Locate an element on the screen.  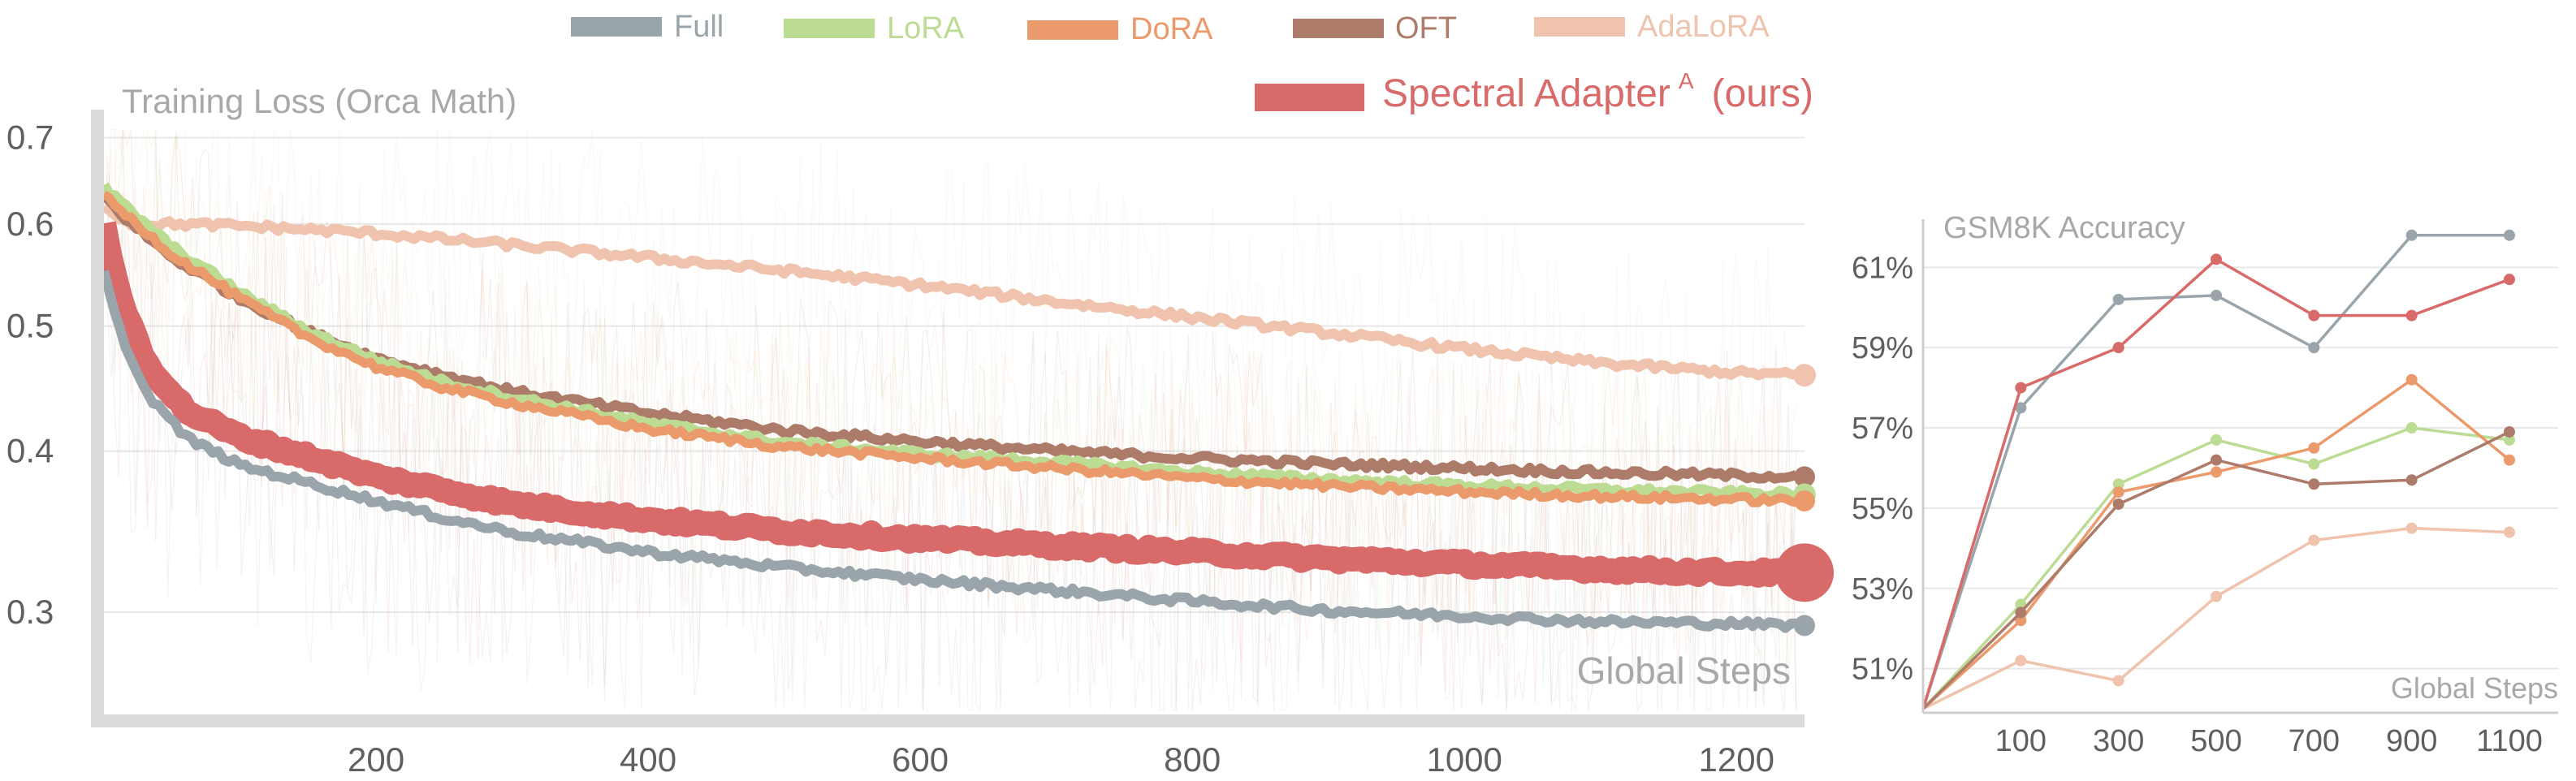
legend-label-spectral: Spectral Adapter A (ours) is located at coordinates (1598, 91).